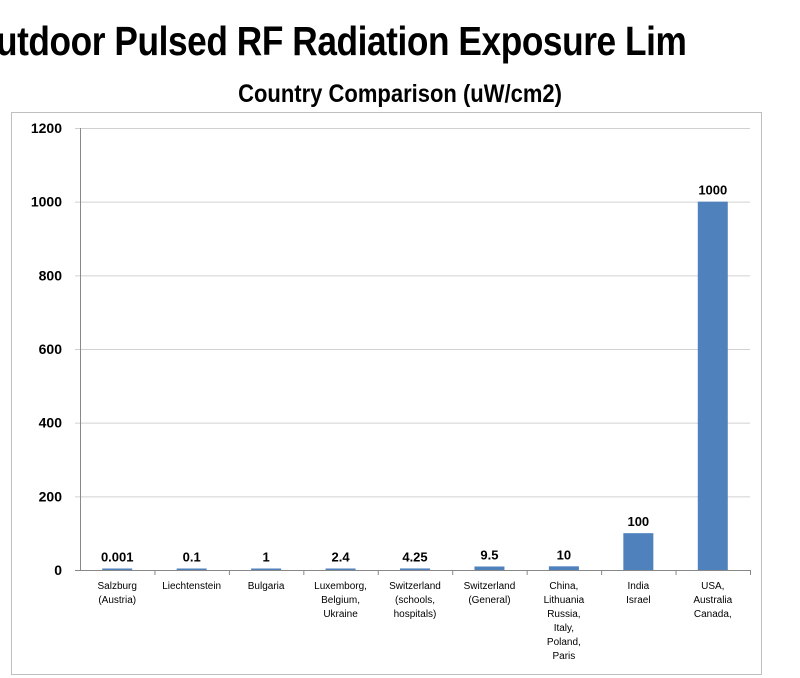 The width and height of the screenshot is (800, 678). Describe the element at coordinates (46, 128) in the screenshot. I see `y-tick-label: 1200` at that location.